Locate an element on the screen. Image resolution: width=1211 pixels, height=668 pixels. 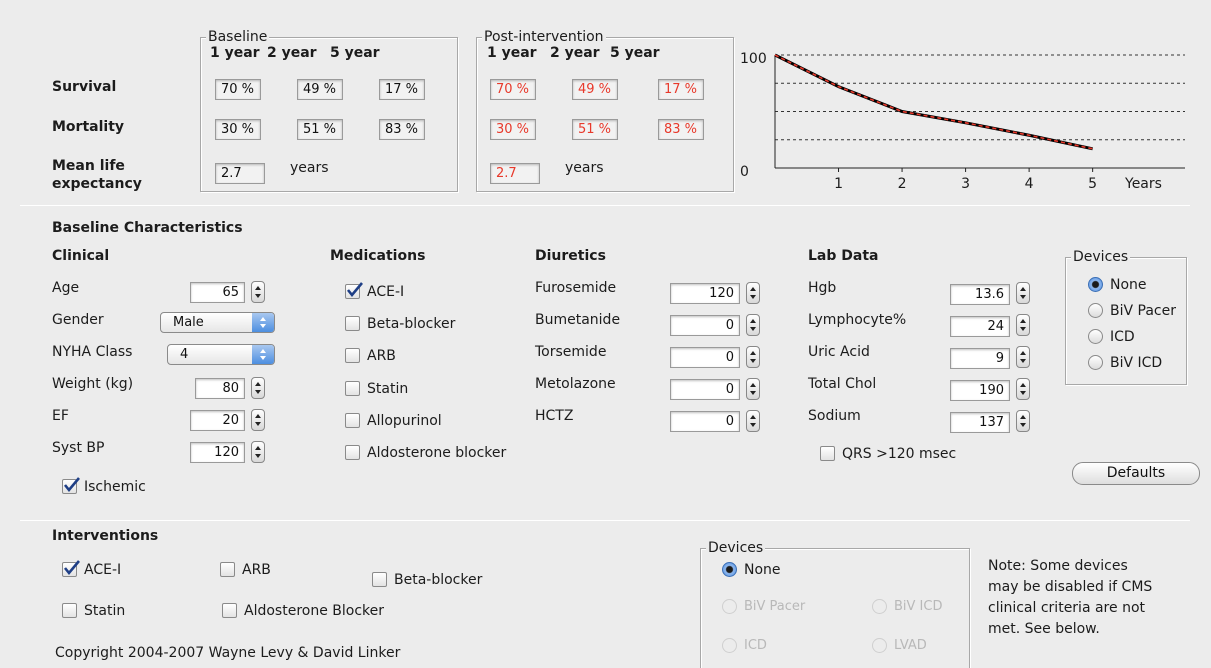
medication-label: Aldosterone blocker is located at coordinates (437, 453).